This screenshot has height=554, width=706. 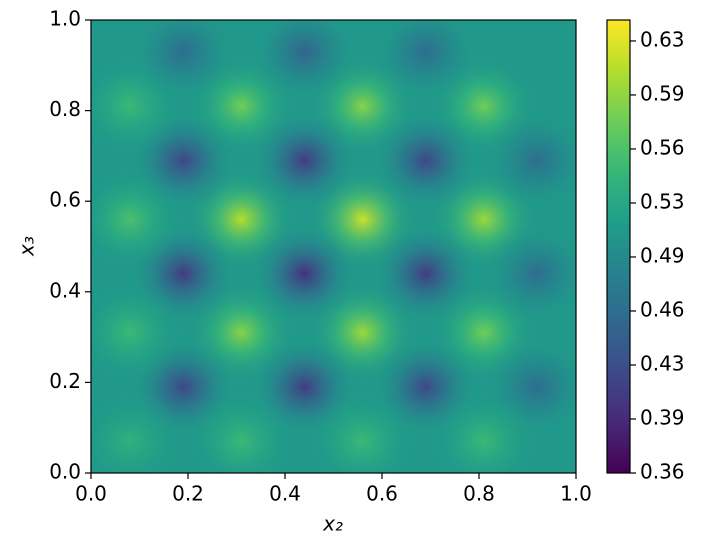 I want to click on colorbar-tick-label: 0.59, so click(x=662, y=93).